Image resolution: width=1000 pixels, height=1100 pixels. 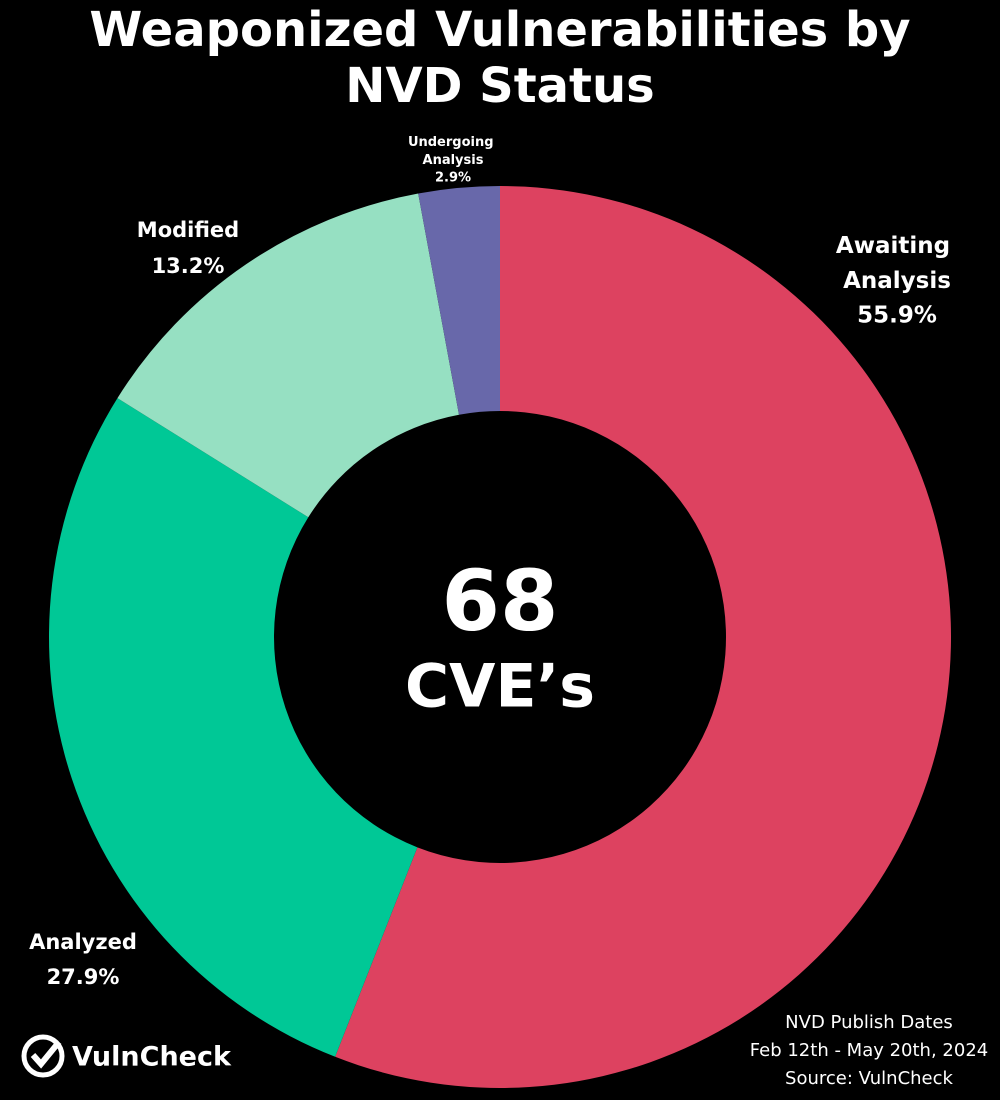 I want to click on footnote: Feb 12th - May 20th, 2024, so click(x=869, y=1050).